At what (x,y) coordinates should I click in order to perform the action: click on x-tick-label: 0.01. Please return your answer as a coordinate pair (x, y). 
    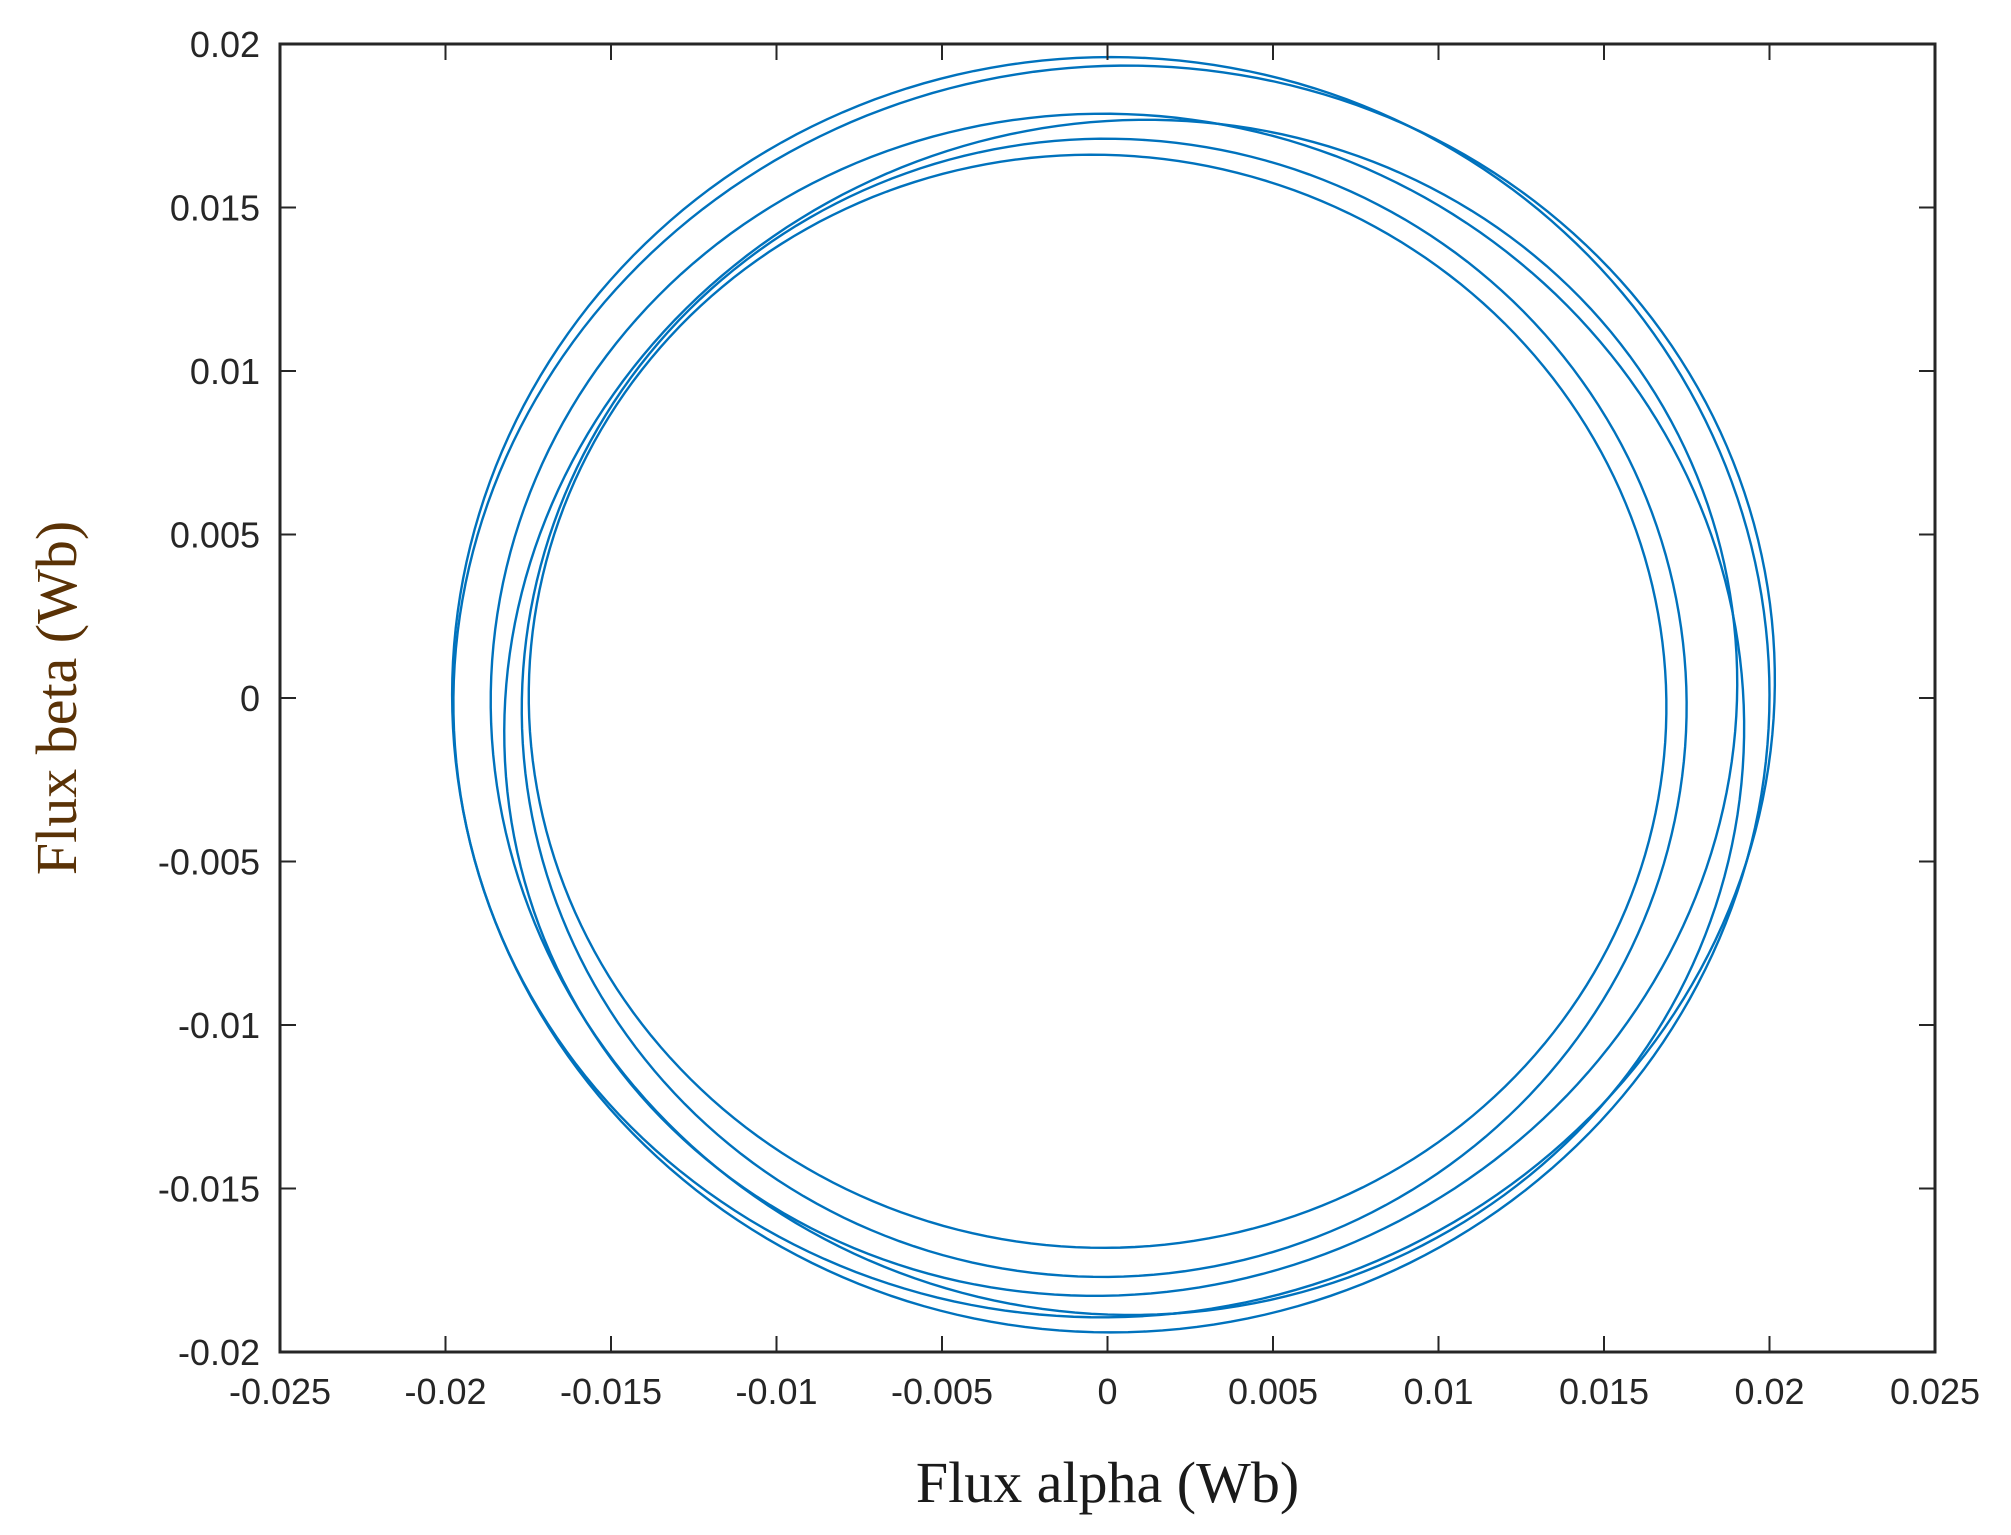
    Looking at the image, I should click on (1438, 1391).